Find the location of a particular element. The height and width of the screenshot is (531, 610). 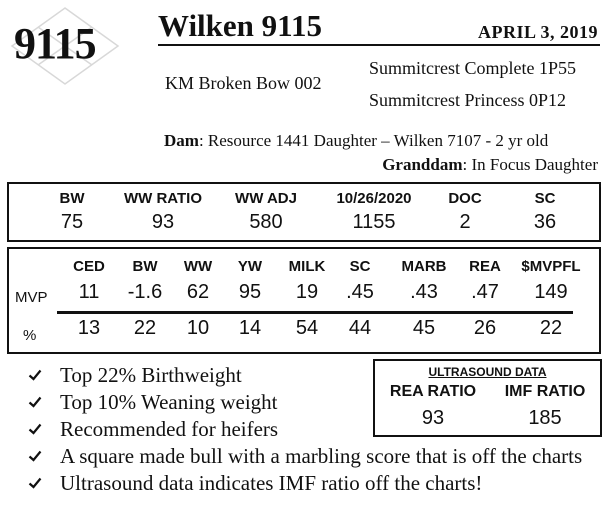

epd-percent-value: 44 is located at coordinates (360, 328).